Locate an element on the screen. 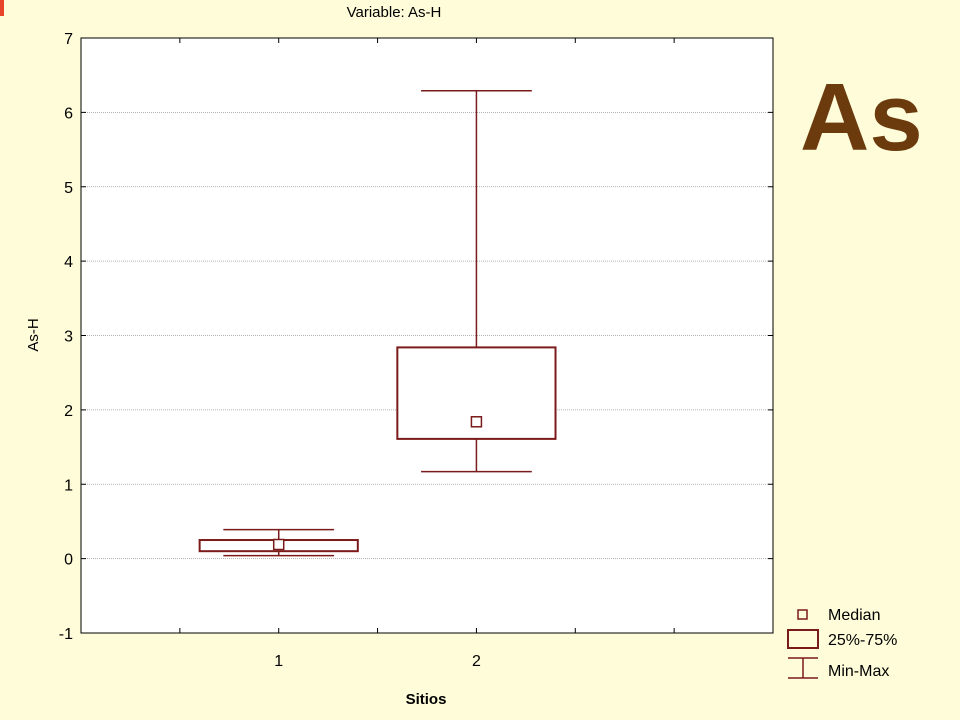 The height and width of the screenshot is (720, 960). x-tick-label-0: 1 is located at coordinates (278, 661).